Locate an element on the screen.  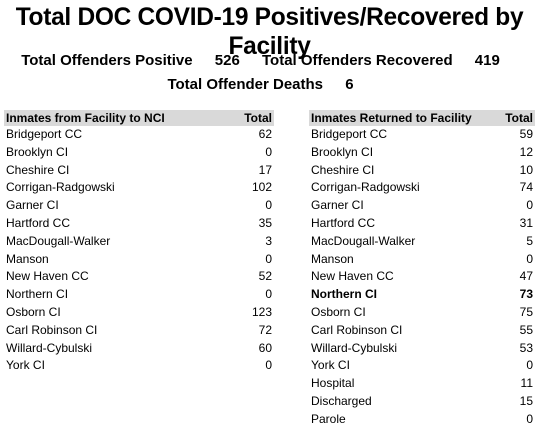
facility-name: Northern CI is located at coordinates (37, 294).